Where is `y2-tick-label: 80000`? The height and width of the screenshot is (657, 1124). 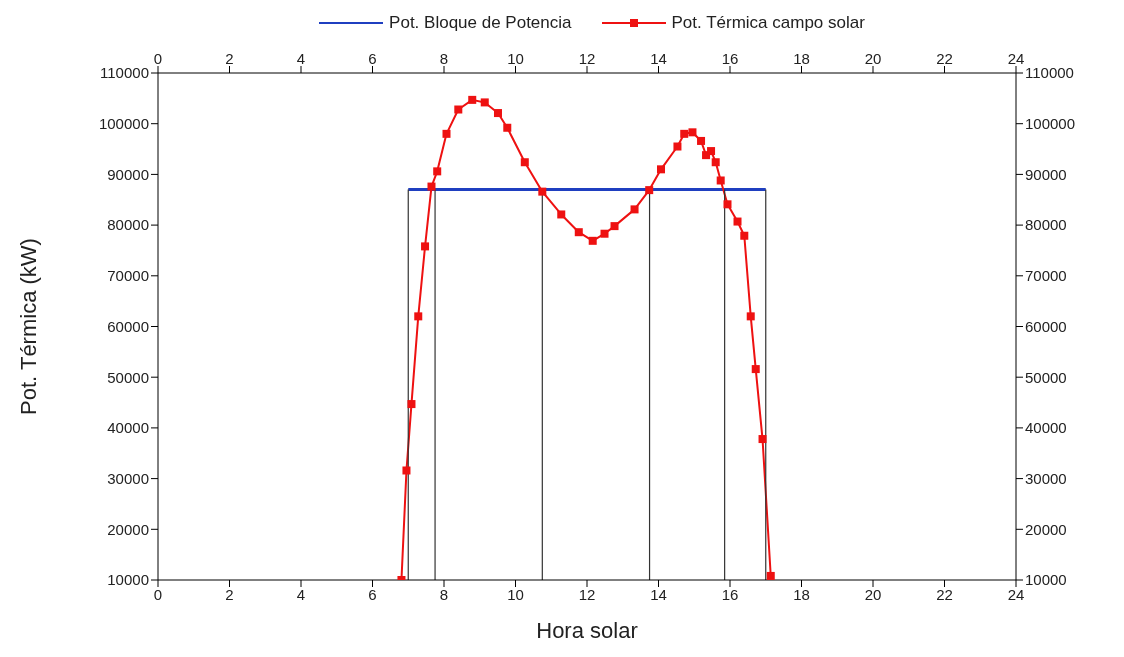
y2-tick-label: 80000 is located at coordinates (1046, 225).